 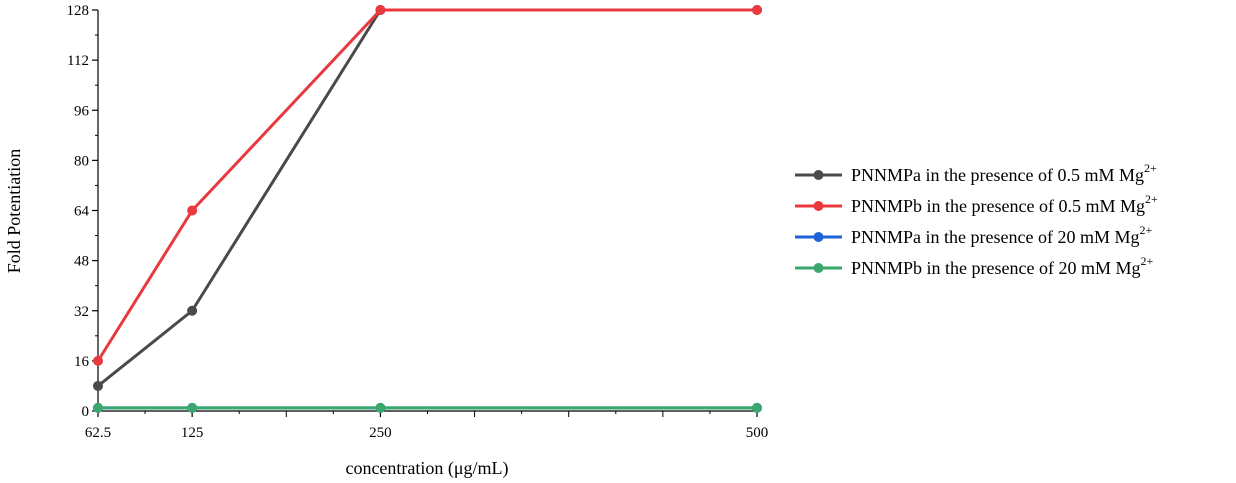 What do you see at coordinates (995, 268) in the screenshot?
I see `legend-label-text: PNNMPb in the presence of 20 mM Mg` at bounding box center [995, 268].